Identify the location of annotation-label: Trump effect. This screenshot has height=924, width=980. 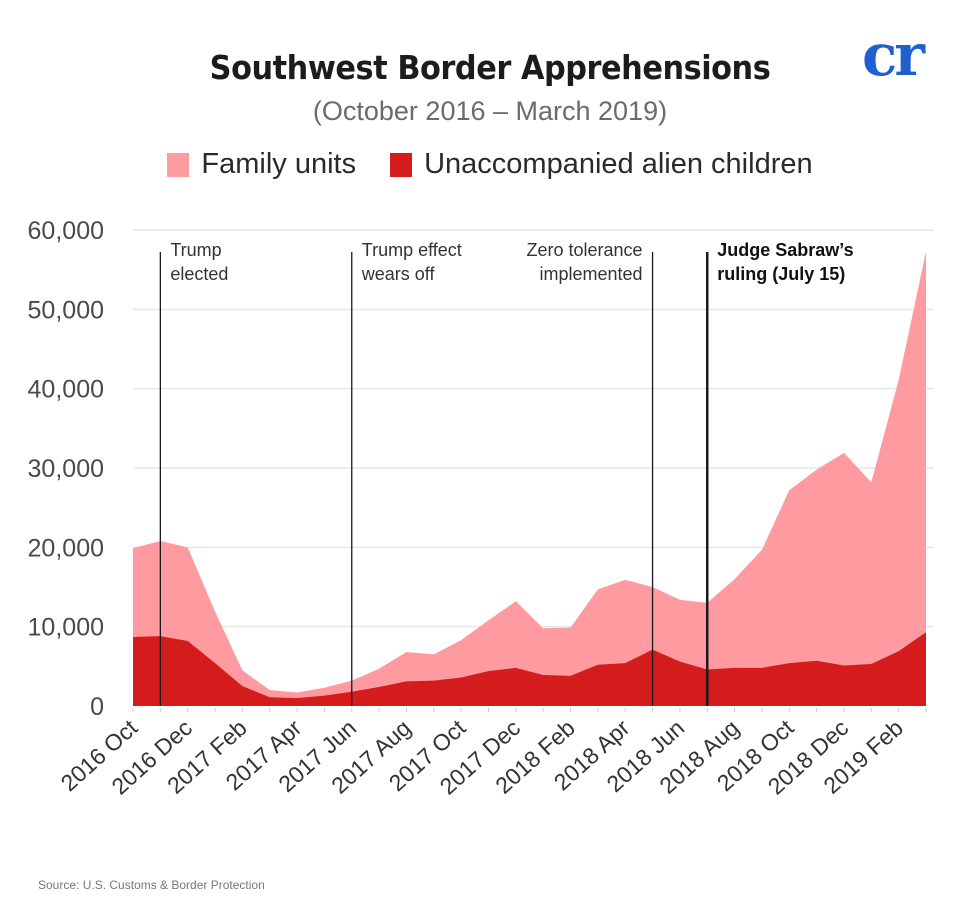
(412, 250).